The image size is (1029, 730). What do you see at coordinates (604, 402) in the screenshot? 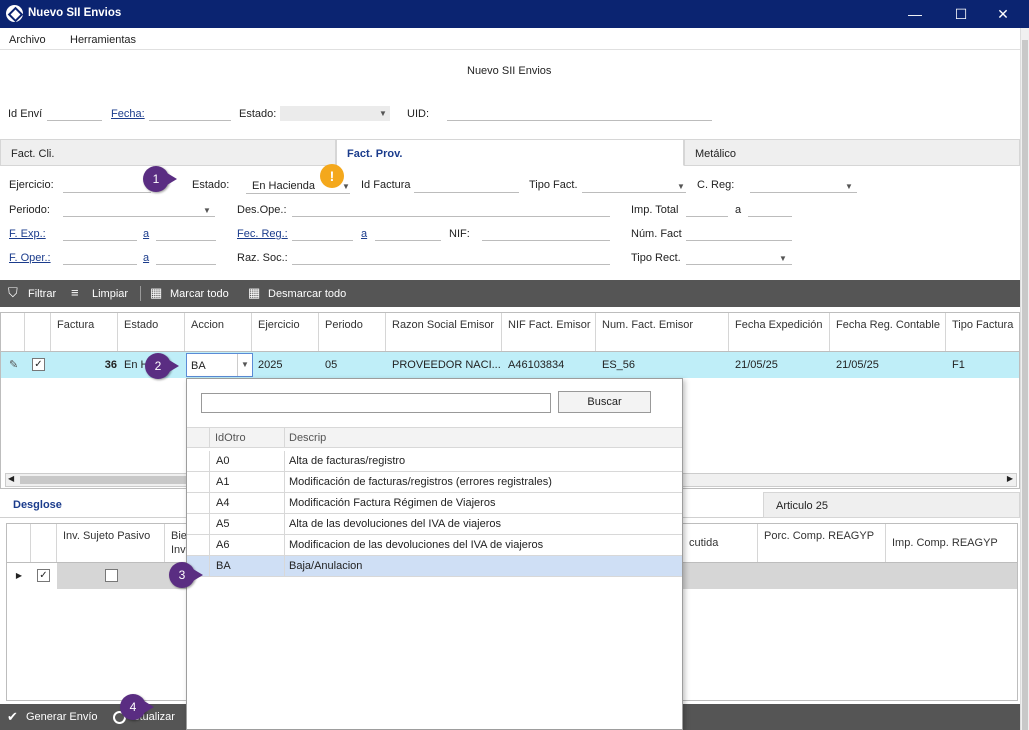
I see `buscar-button: Buscar` at bounding box center [604, 402].